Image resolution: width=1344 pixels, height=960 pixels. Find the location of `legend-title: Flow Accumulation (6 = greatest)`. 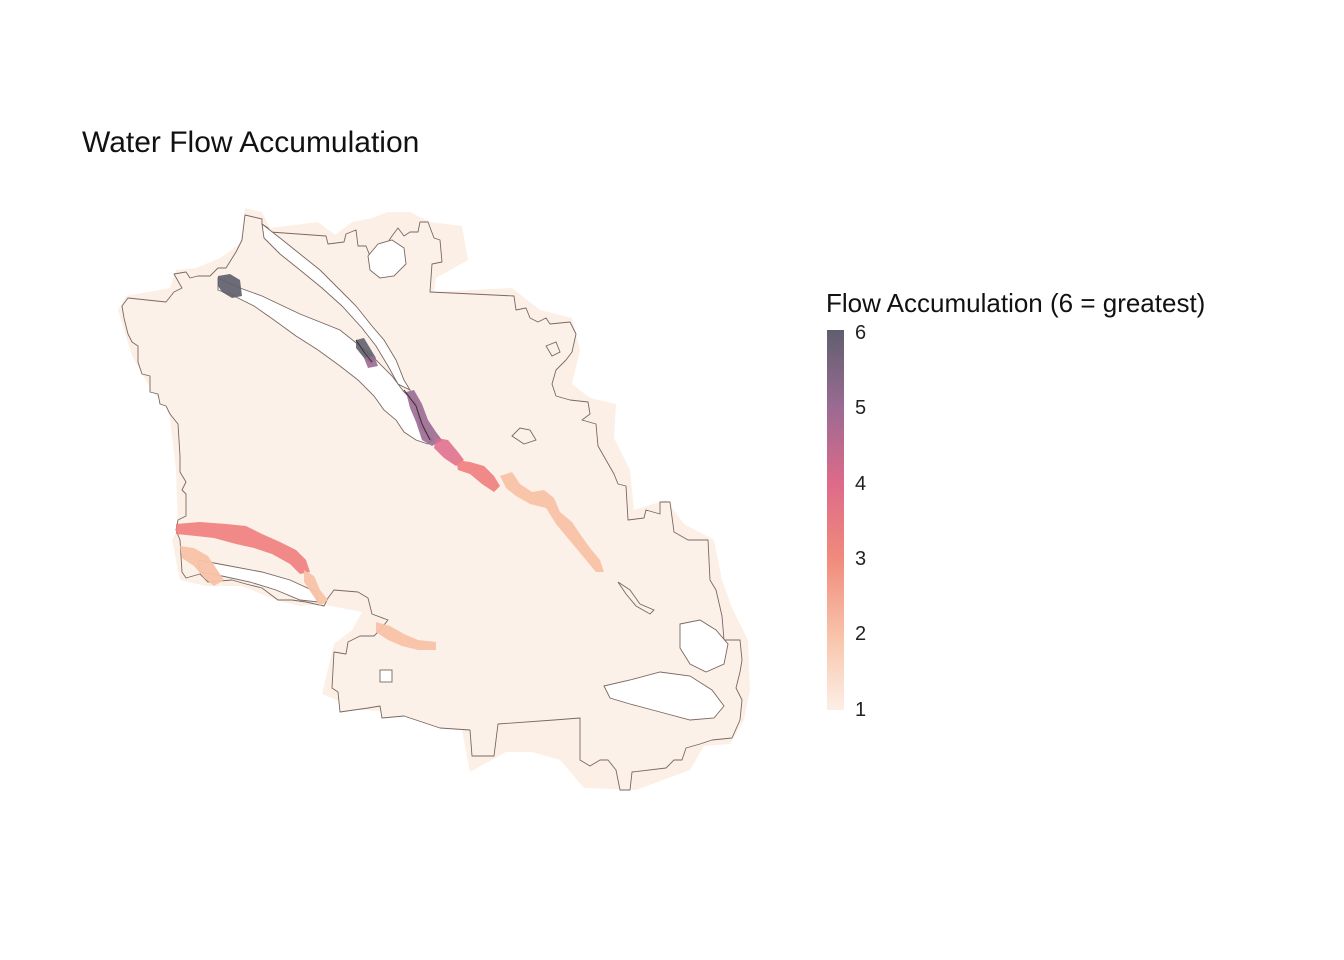

legend-title: Flow Accumulation (6 = greatest) is located at coordinates (1016, 303).